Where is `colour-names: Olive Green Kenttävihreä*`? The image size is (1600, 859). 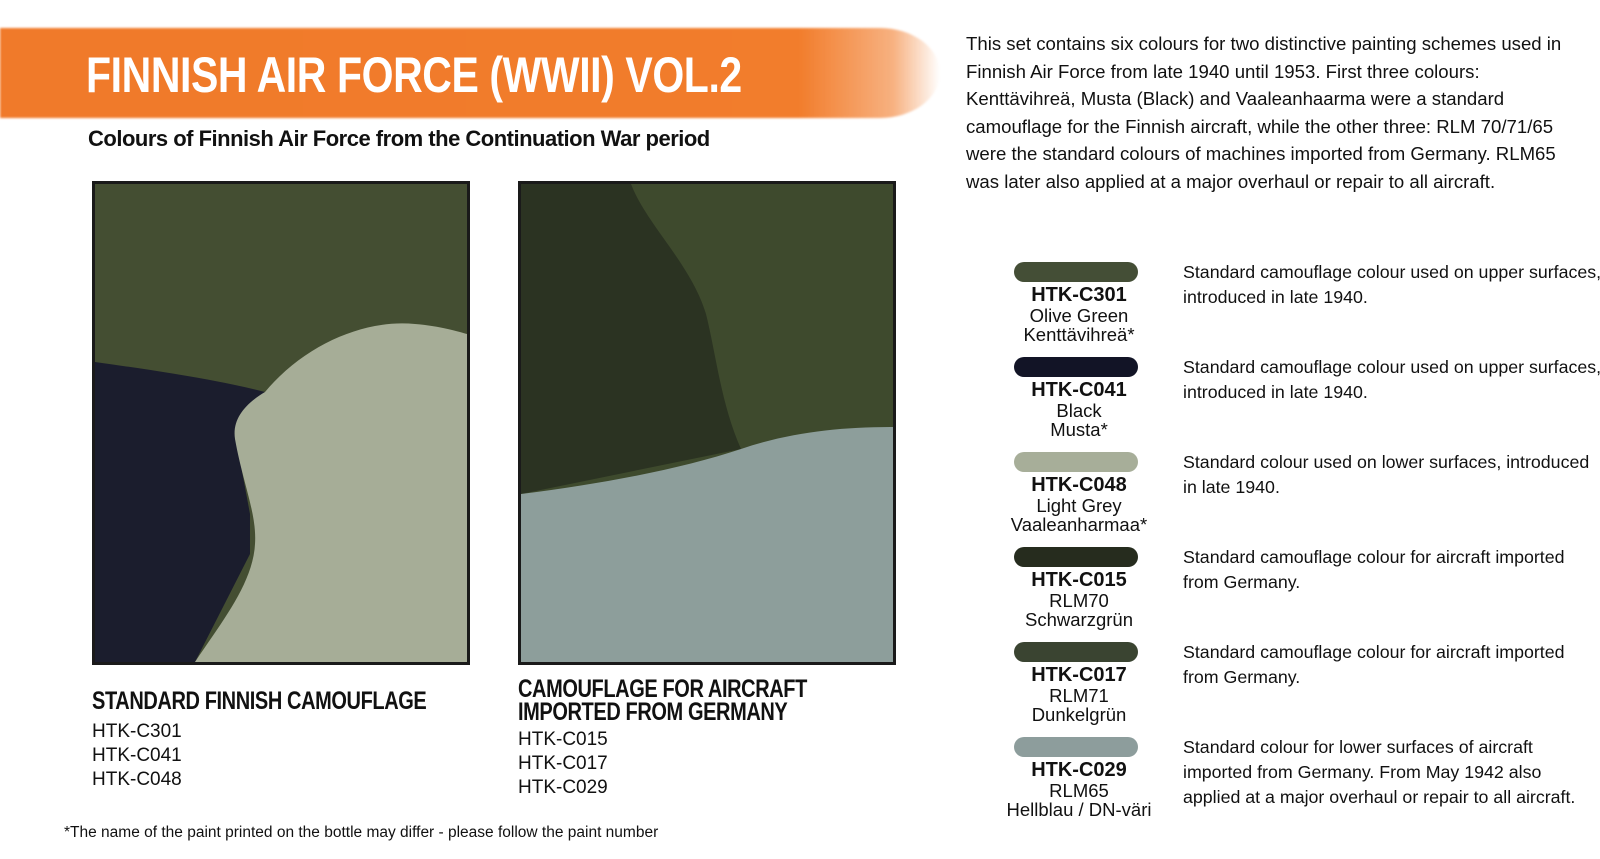 colour-names: Olive Green Kenttävihreä* is located at coordinates (1079, 325).